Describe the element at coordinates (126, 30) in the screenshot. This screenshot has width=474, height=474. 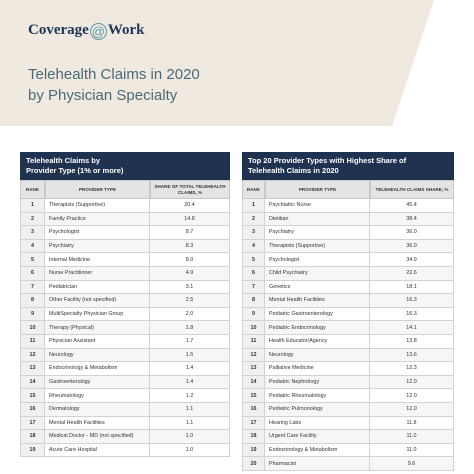
I see `logo-text: Work` at that location.